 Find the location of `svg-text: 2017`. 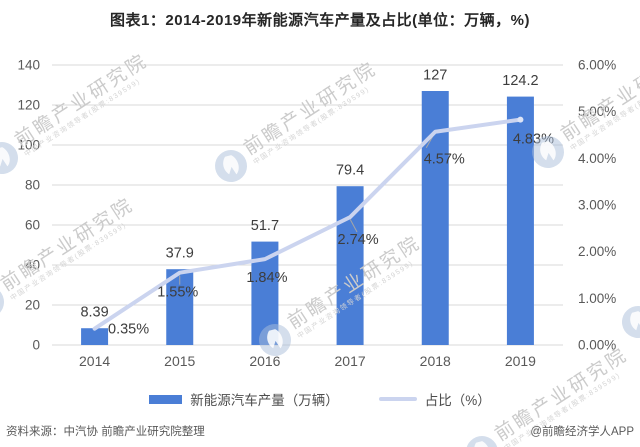

svg-text: 2017 is located at coordinates (350, 361).